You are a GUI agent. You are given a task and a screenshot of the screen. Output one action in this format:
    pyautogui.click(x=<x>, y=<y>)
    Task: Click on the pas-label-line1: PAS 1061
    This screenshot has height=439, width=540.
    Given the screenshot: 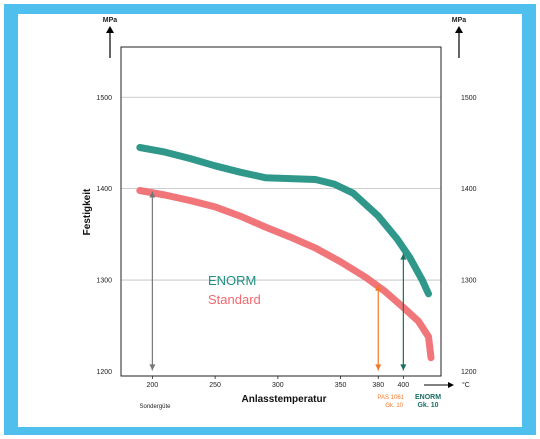 What is the action you would take?
    pyautogui.click(x=390, y=398)
    